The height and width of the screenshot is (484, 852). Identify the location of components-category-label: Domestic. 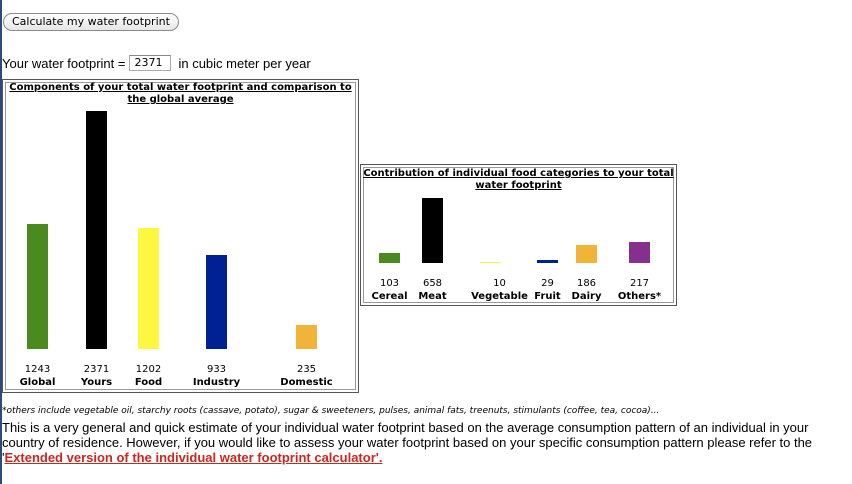
(306, 382).